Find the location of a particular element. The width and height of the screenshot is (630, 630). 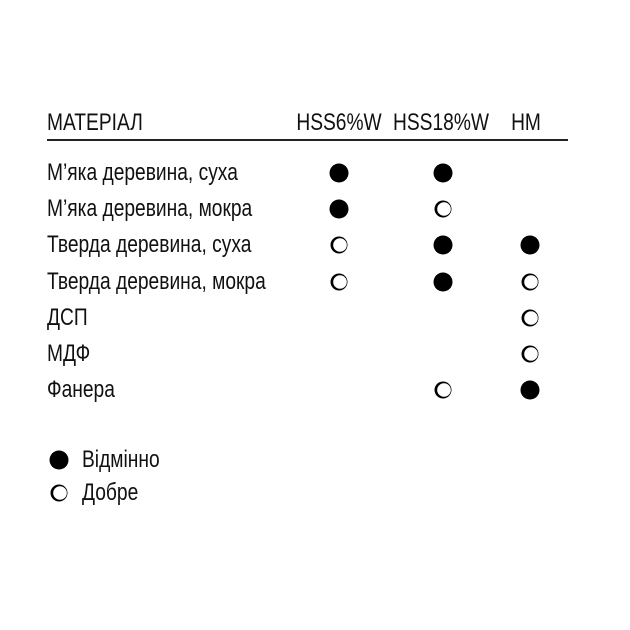

row-label: МДФ is located at coordinates (69, 353).